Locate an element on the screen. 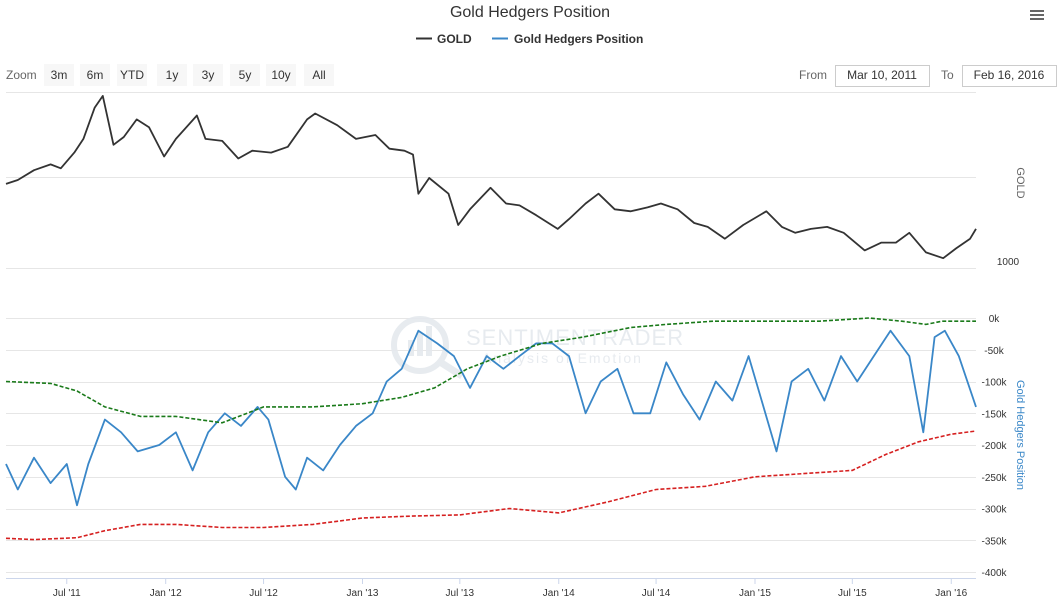 This screenshot has height=612, width=1059. zoom-button-label: YTD is located at coordinates (132, 75).